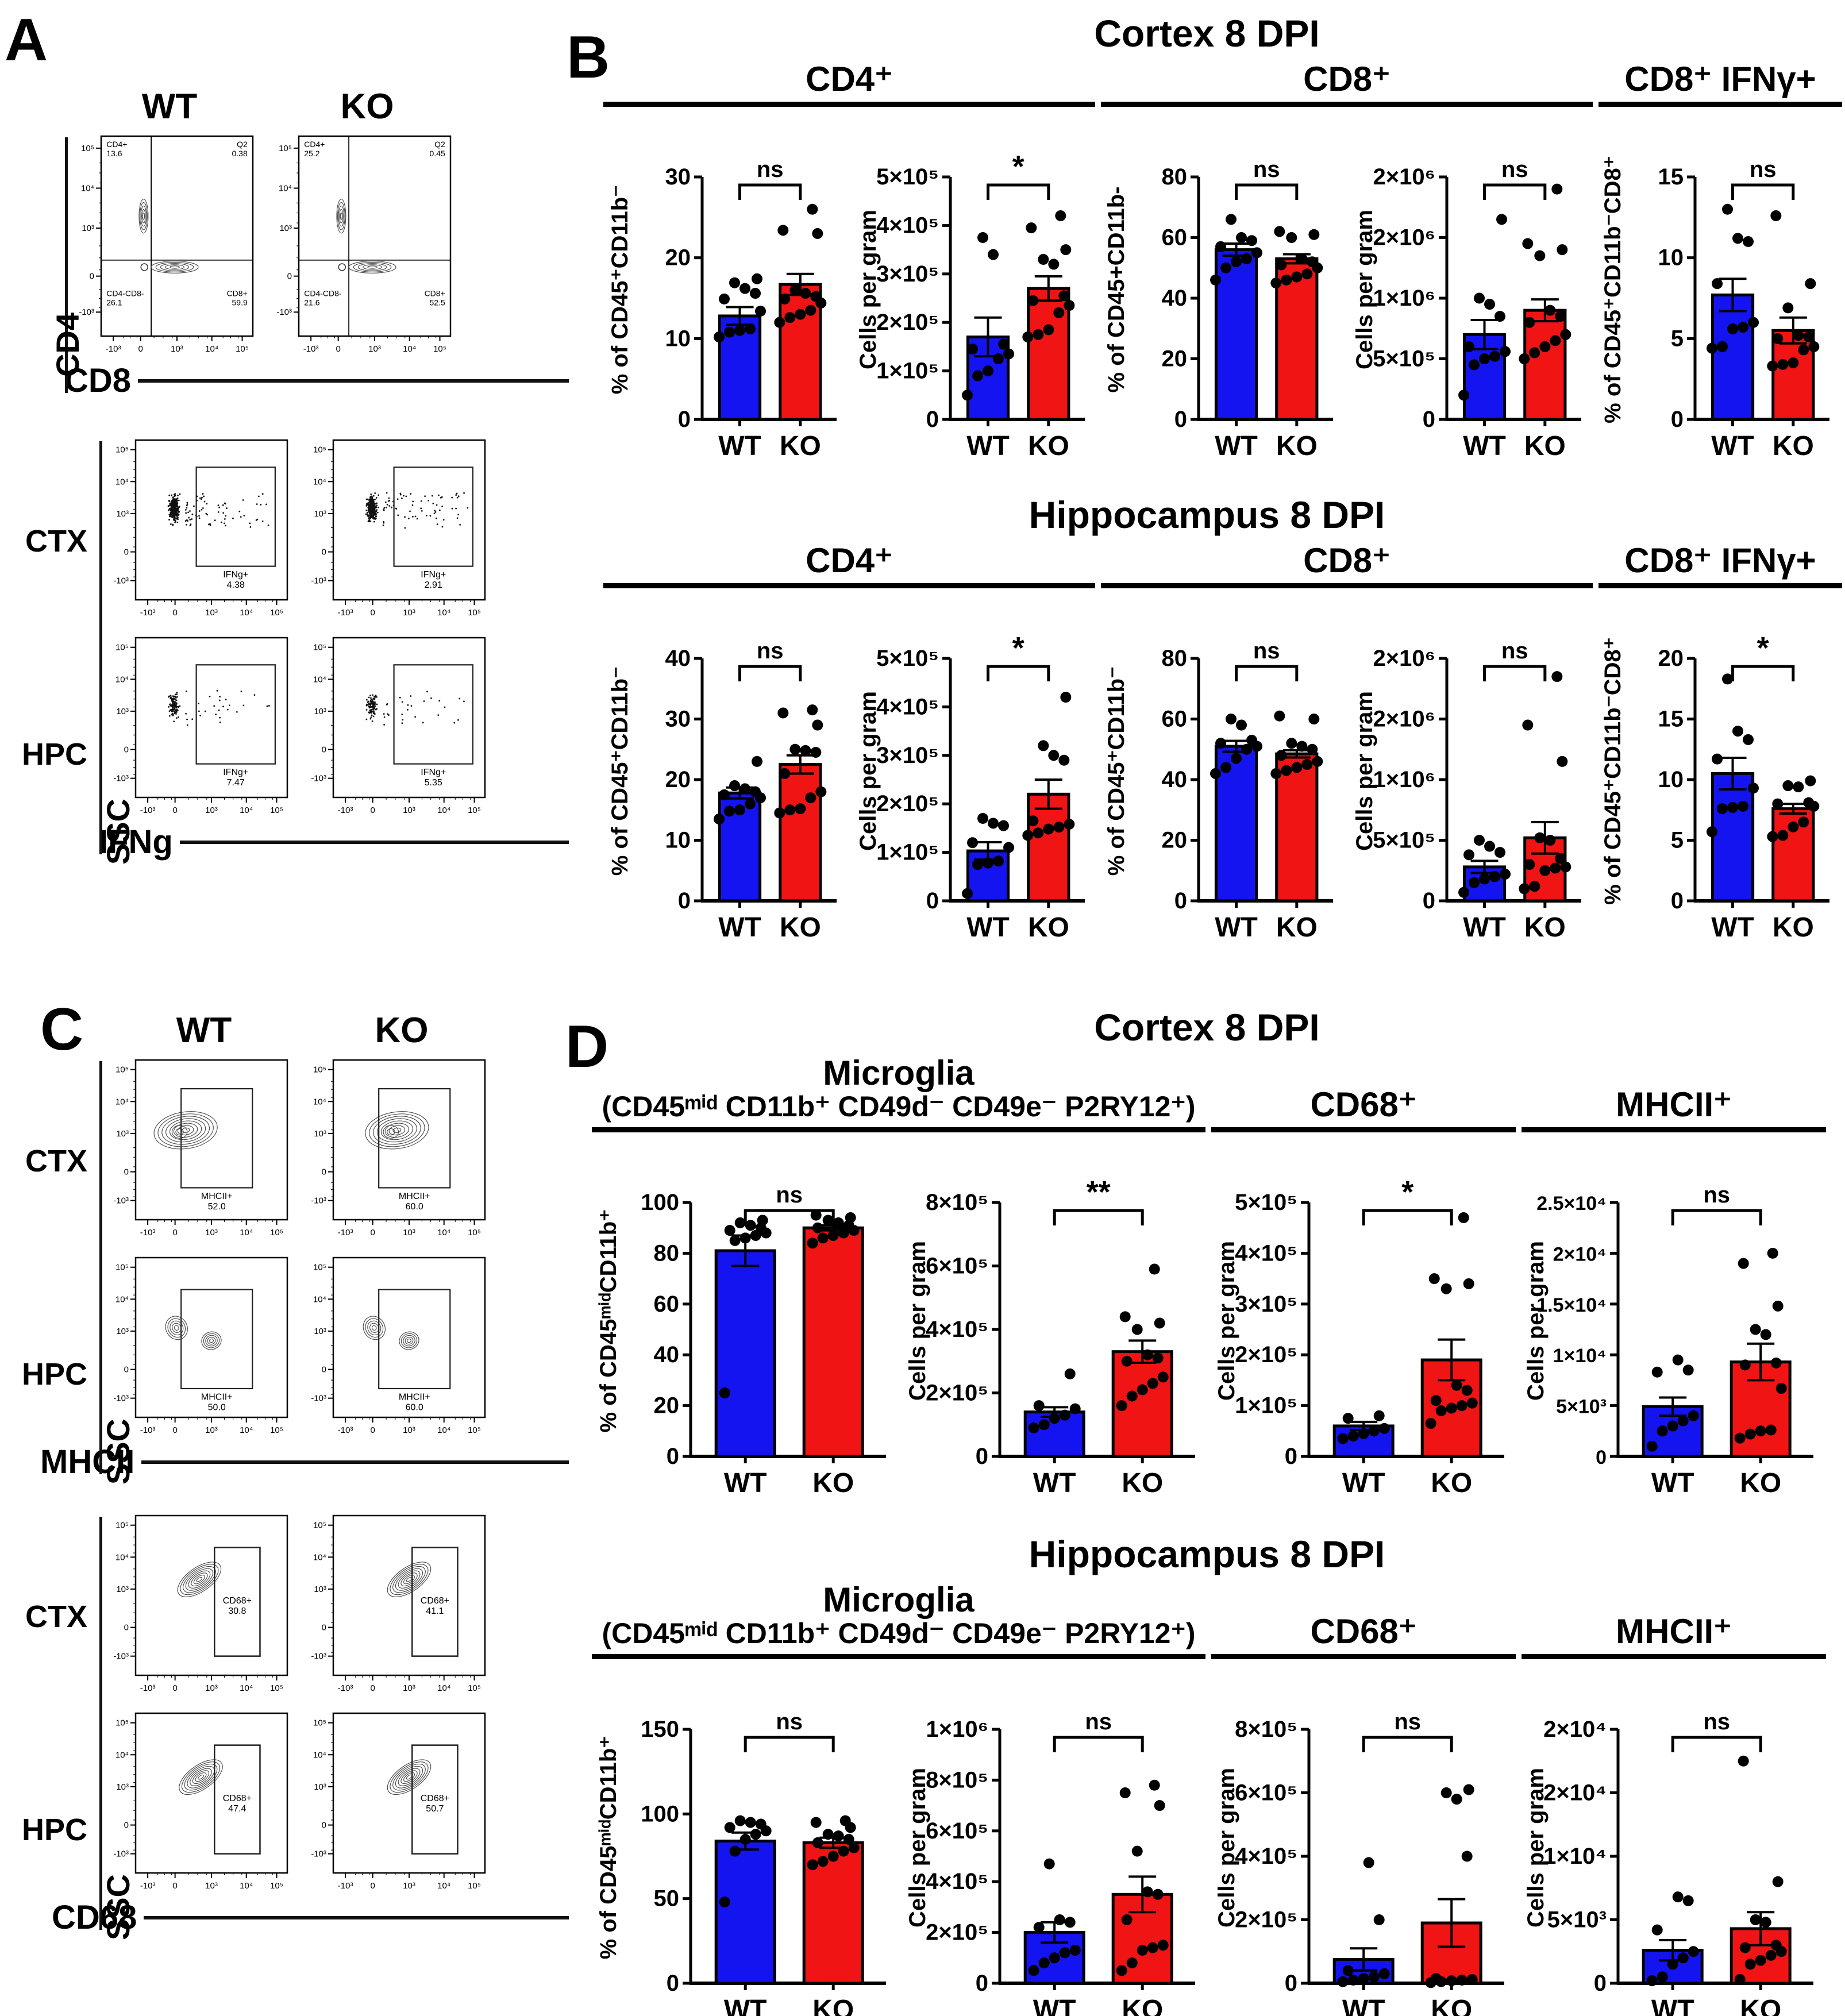 This screenshot has height=2016, width=1845. I want to click on group-header-cd8: CD8⁺, so click(1347, 565).